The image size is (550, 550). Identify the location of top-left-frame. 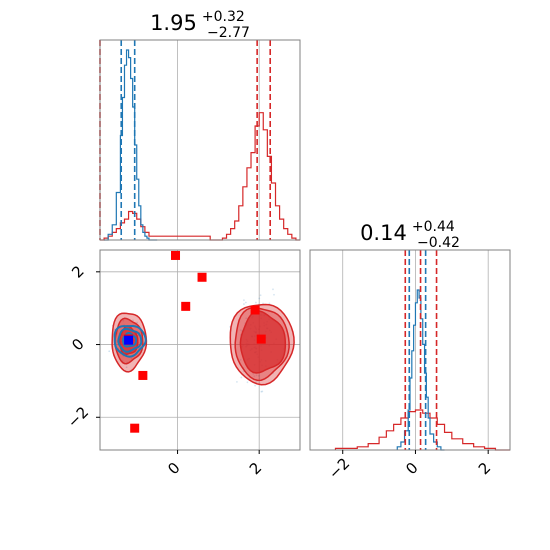
(200, 140).